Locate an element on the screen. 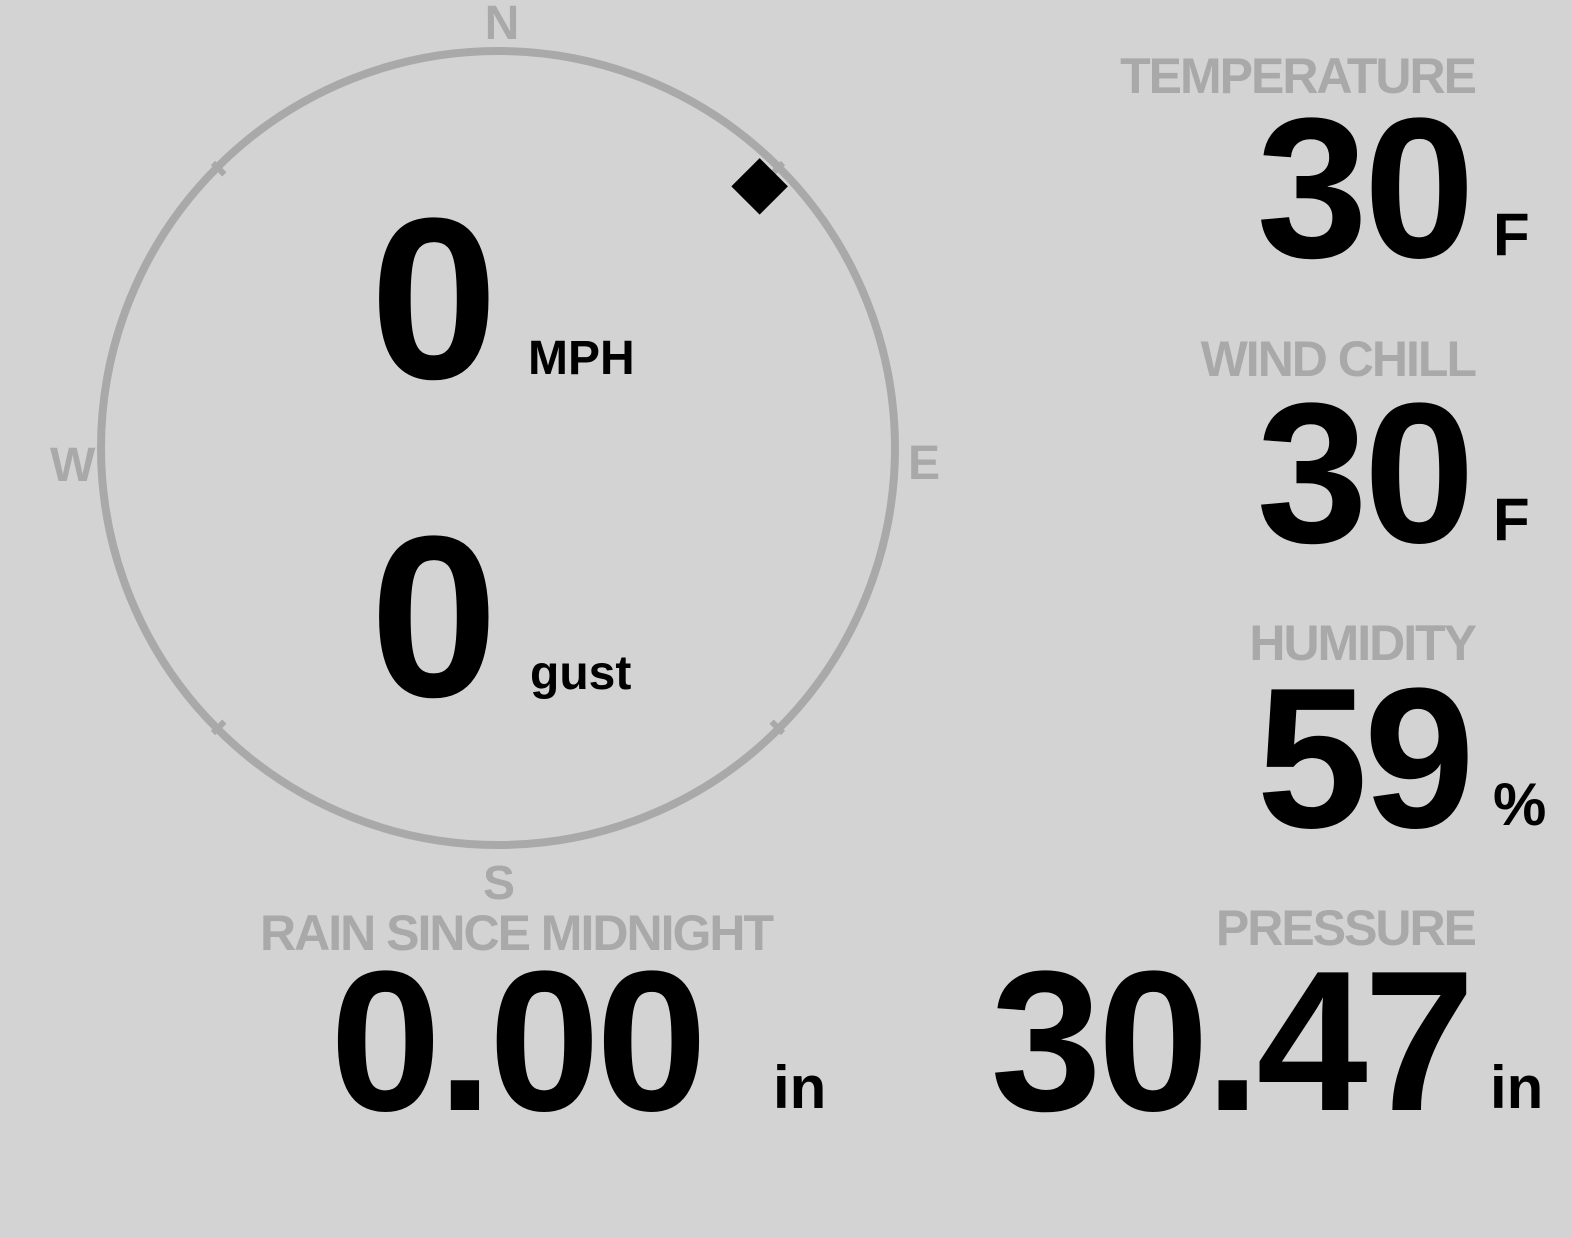 The image size is (1571, 1237). pressure-value: 30.47 is located at coordinates (1232, 1041).